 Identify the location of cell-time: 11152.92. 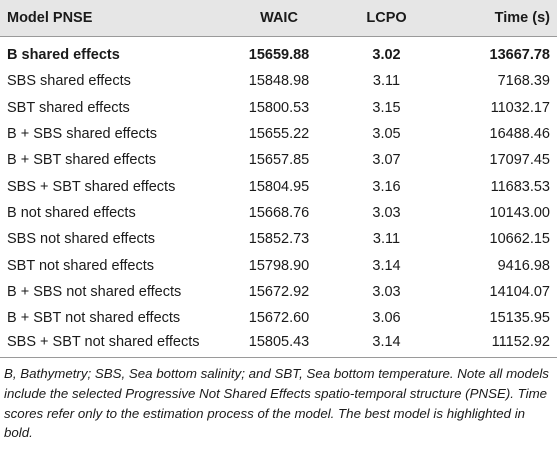
(493, 345).